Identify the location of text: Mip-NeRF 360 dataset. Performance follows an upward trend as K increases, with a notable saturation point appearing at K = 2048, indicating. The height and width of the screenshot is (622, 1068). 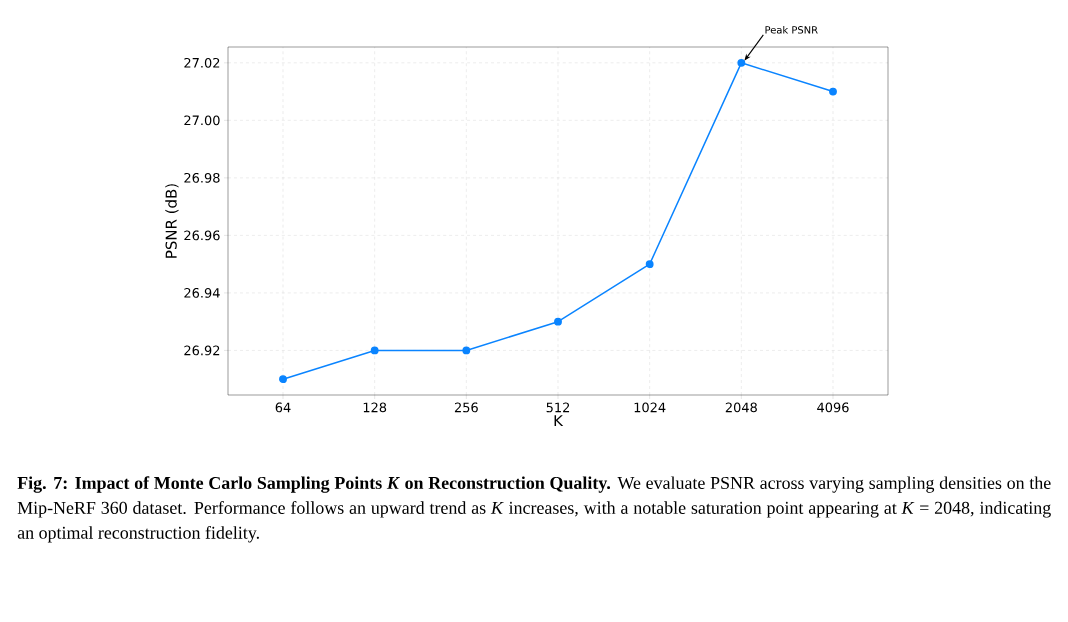
(534, 509).